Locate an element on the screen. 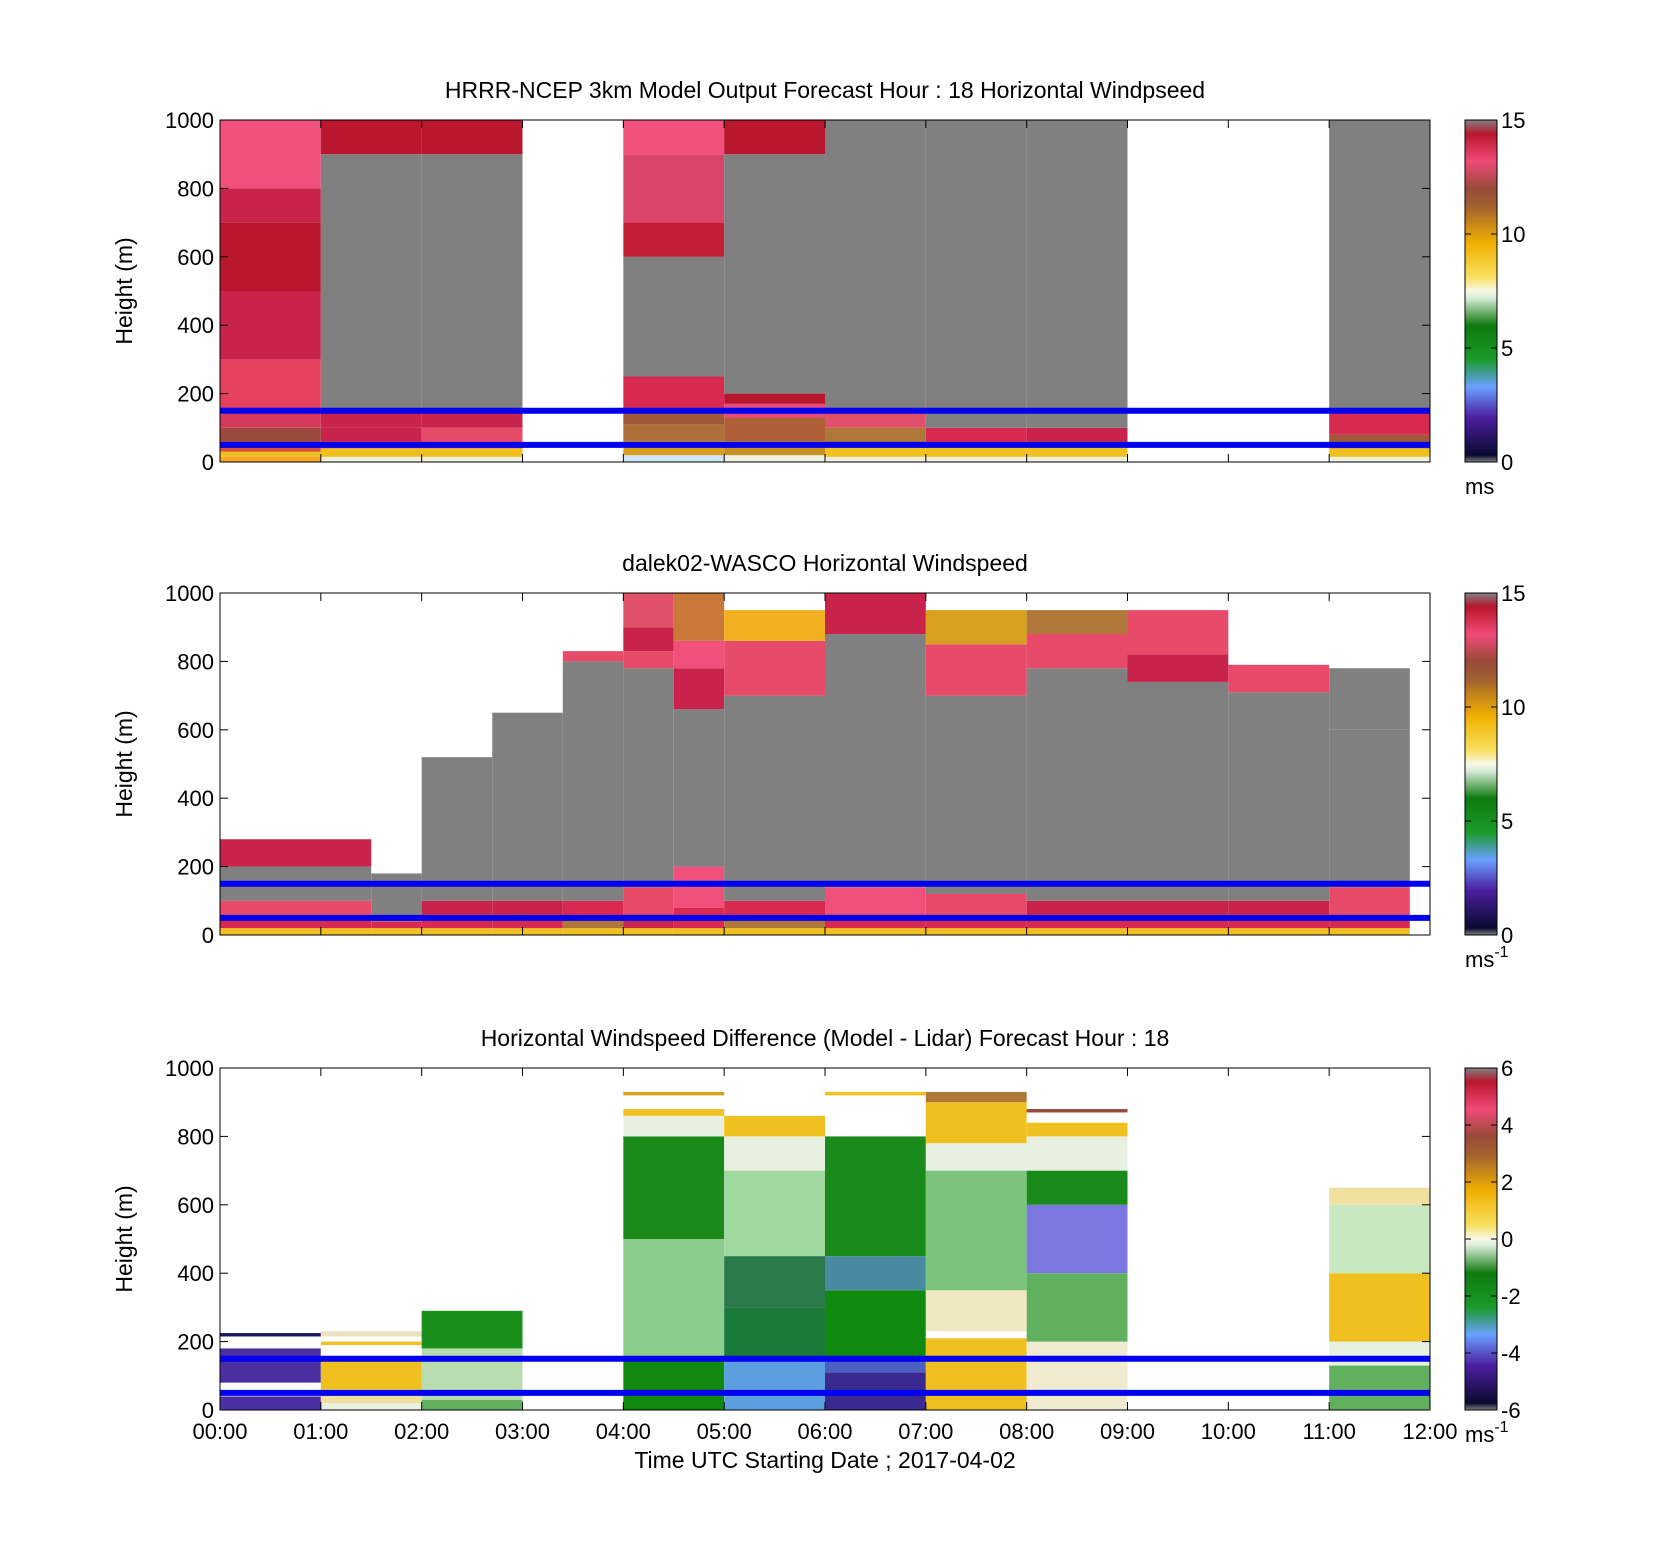 This screenshot has width=1680, height=1561. x-tick-label: 09:00 is located at coordinates (1127, 1431).